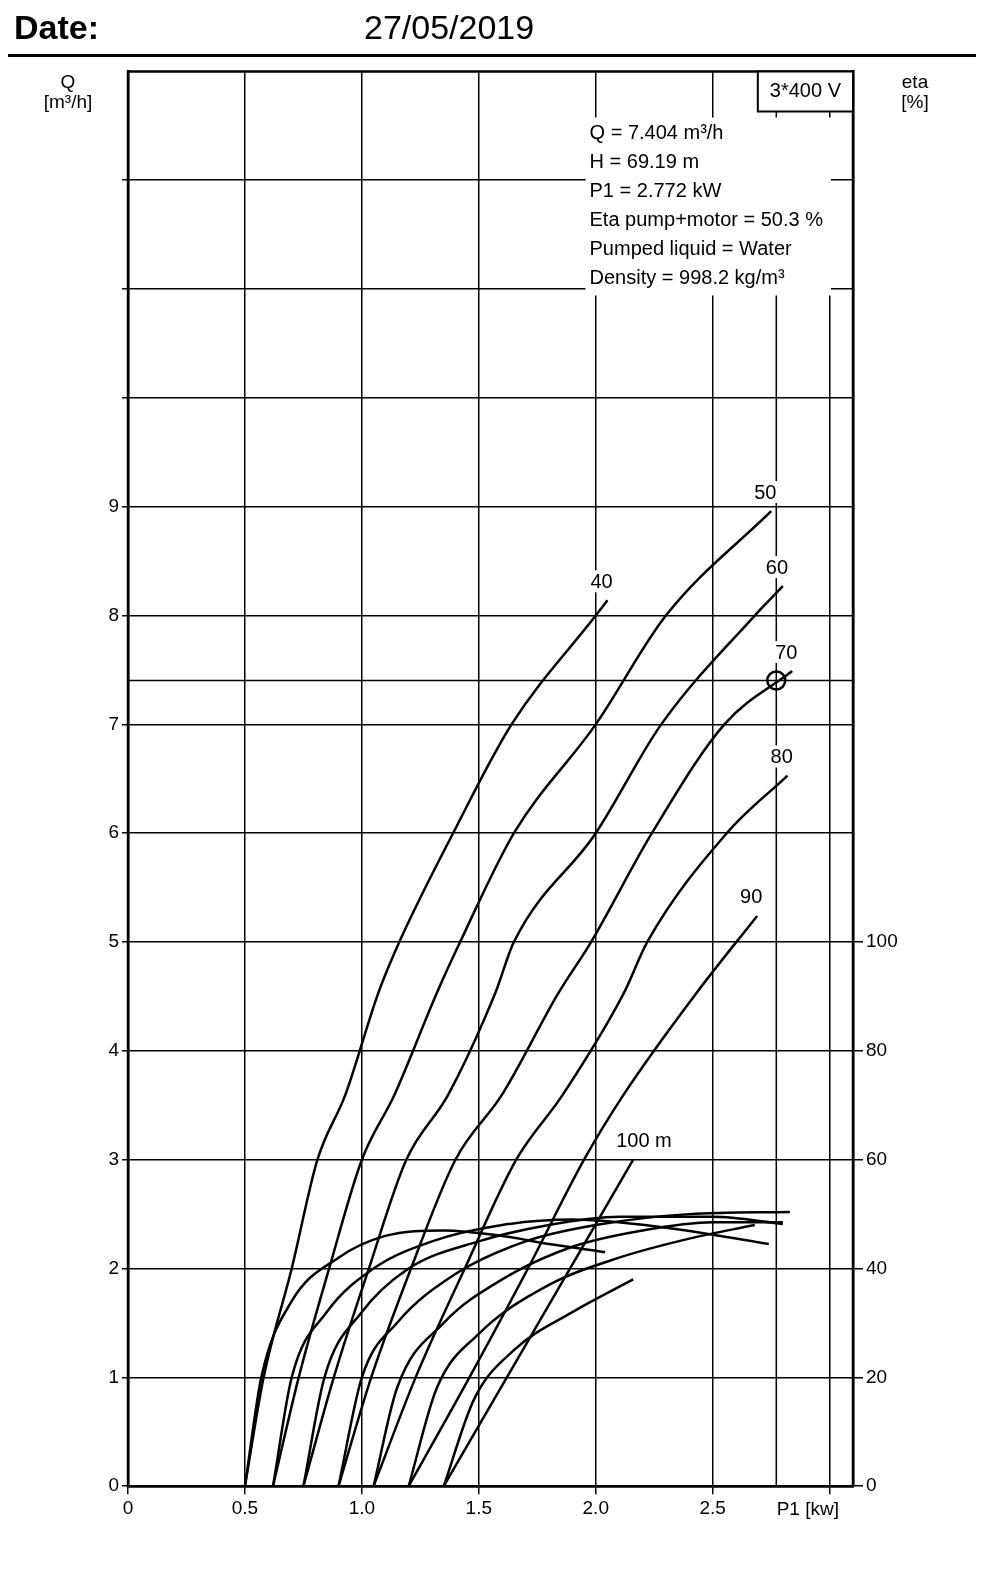  Describe the element at coordinates (113, 941) in the screenshot. I see `y-tick-label: 5` at that location.